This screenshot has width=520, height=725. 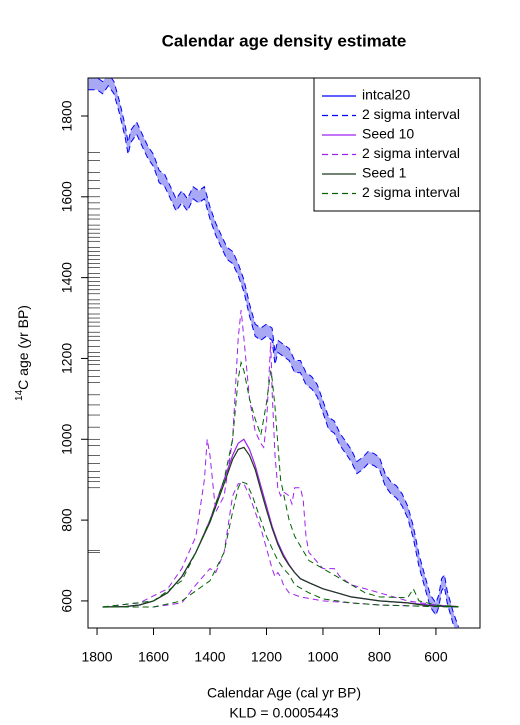 What do you see at coordinates (67, 601) in the screenshot?
I see `y-tick-label: 600` at bounding box center [67, 601].